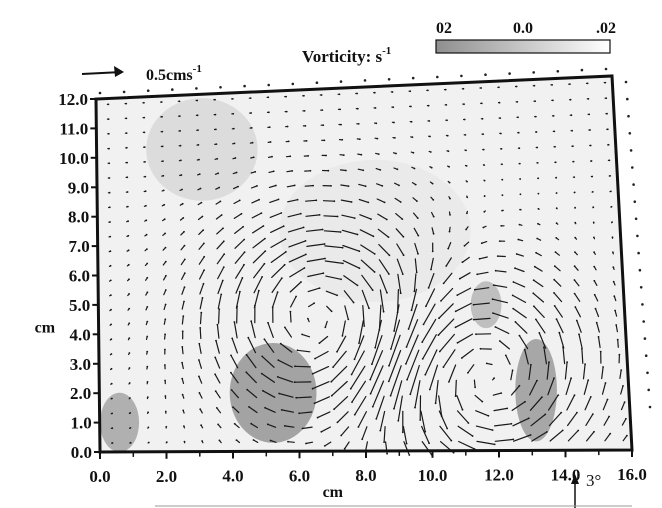 Image resolution: width=662 pixels, height=508 pixels. What do you see at coordinates (575, 479) in the screenshot?
I see `angle-indicator-arrowhead` at bounding box center [575, 479].